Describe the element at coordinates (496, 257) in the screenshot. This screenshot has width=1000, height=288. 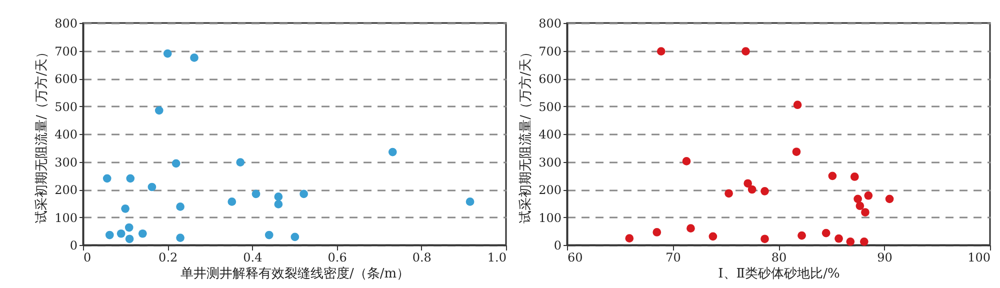
I see `x-tick-label: 1.0` at that location.